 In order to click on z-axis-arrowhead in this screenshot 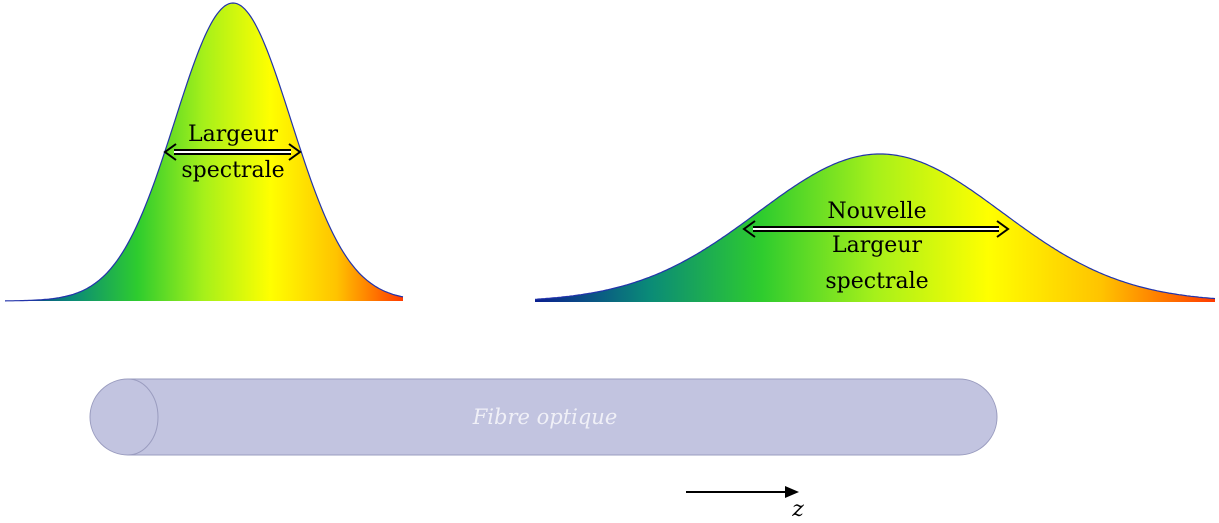, I will do `click(792, 492)`.